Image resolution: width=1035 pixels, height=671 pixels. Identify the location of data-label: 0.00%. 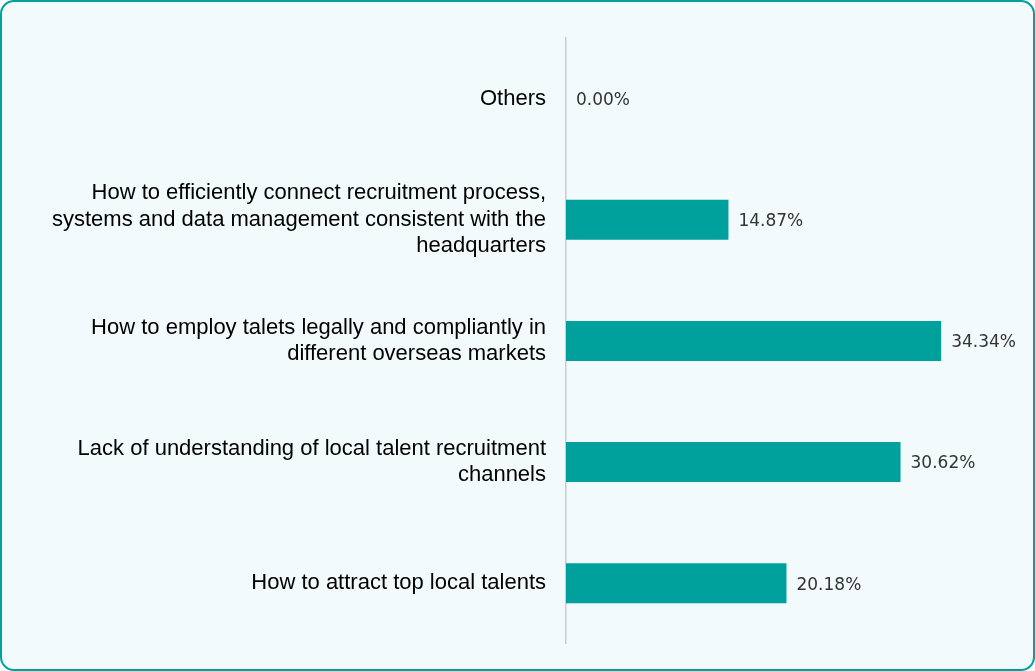
(603, 99).